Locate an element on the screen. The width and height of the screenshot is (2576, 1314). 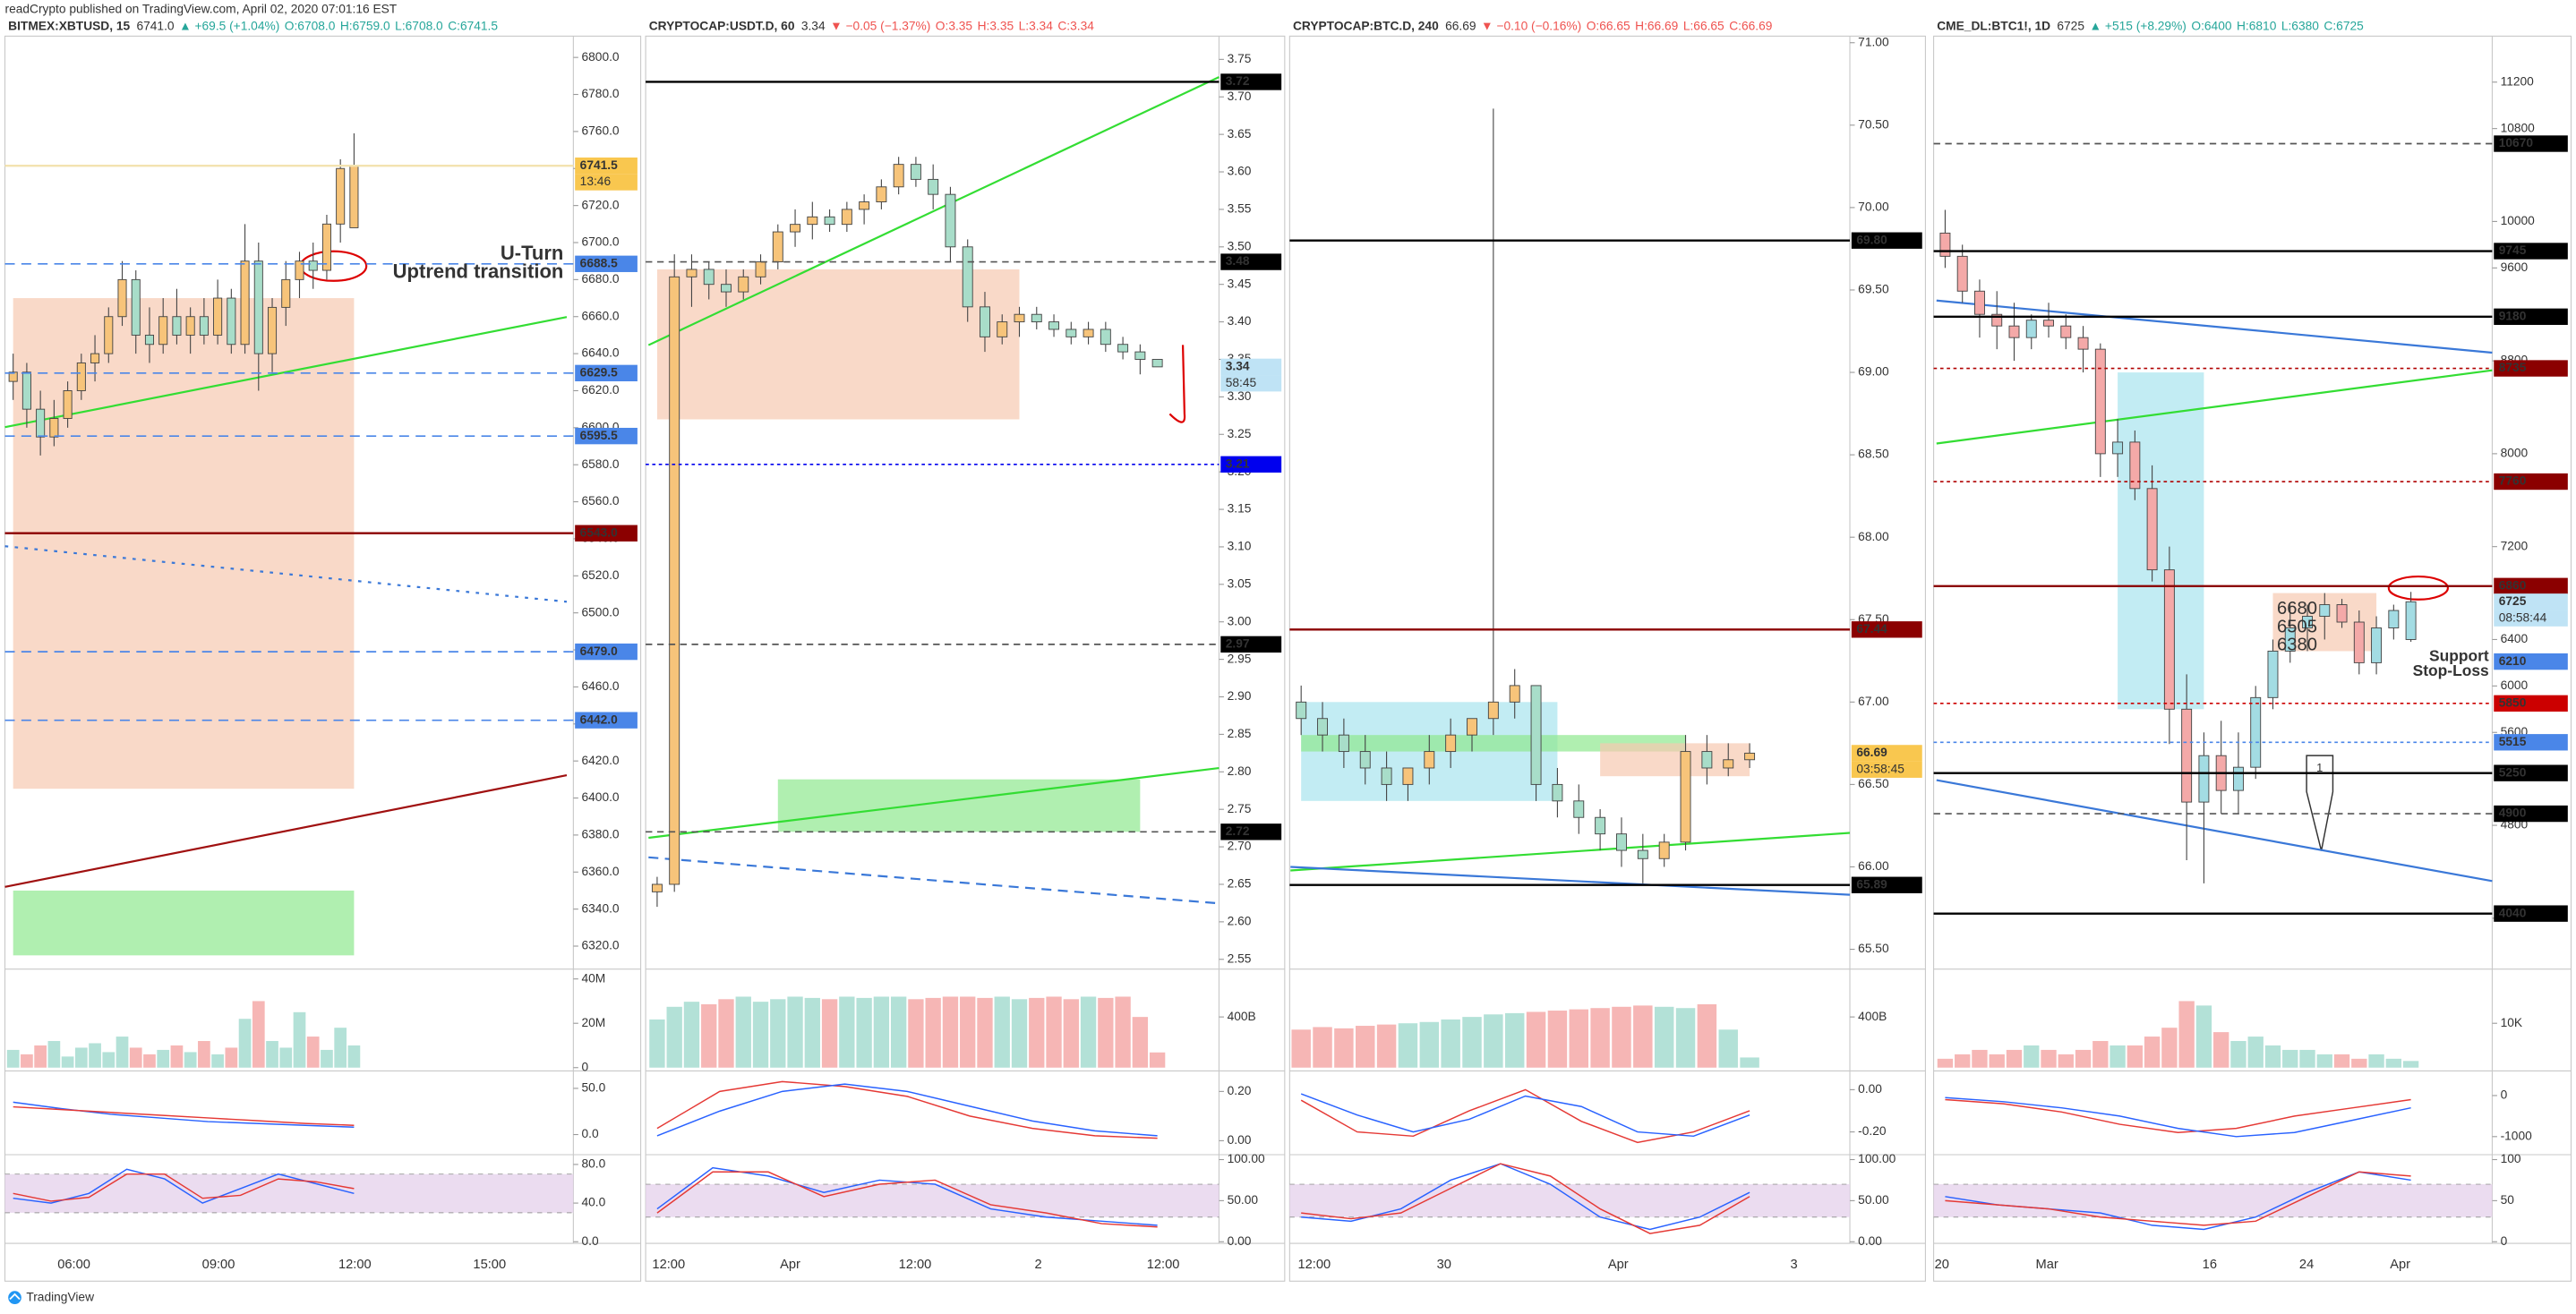
y-tick-label: 71.00 is located at coordinates (1873, 41).